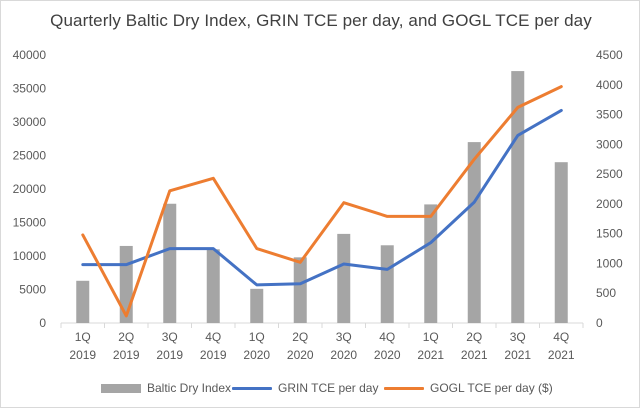  I want to click on right-axis-tick-label: 1500, so click(609, 234).